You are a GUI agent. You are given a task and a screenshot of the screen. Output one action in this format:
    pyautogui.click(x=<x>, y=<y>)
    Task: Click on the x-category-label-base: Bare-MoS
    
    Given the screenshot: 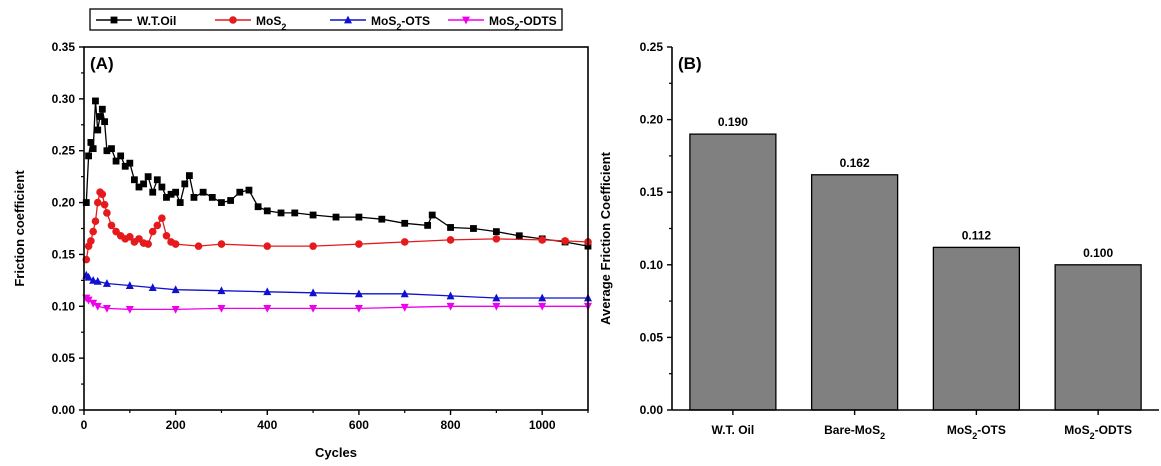 What is the action you would take?
    pyautogui.click(x=852, y=430)
    